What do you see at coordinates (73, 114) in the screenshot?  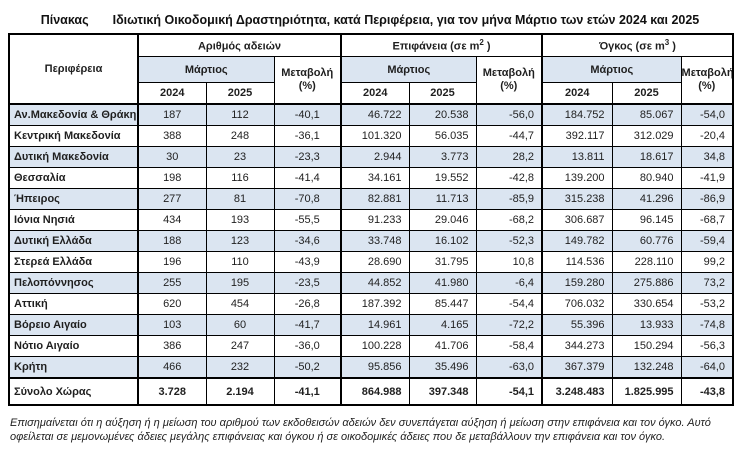 I see `region-cell: Αν.Μακεδονία & Θράκη` at bounding box center [73, 114].